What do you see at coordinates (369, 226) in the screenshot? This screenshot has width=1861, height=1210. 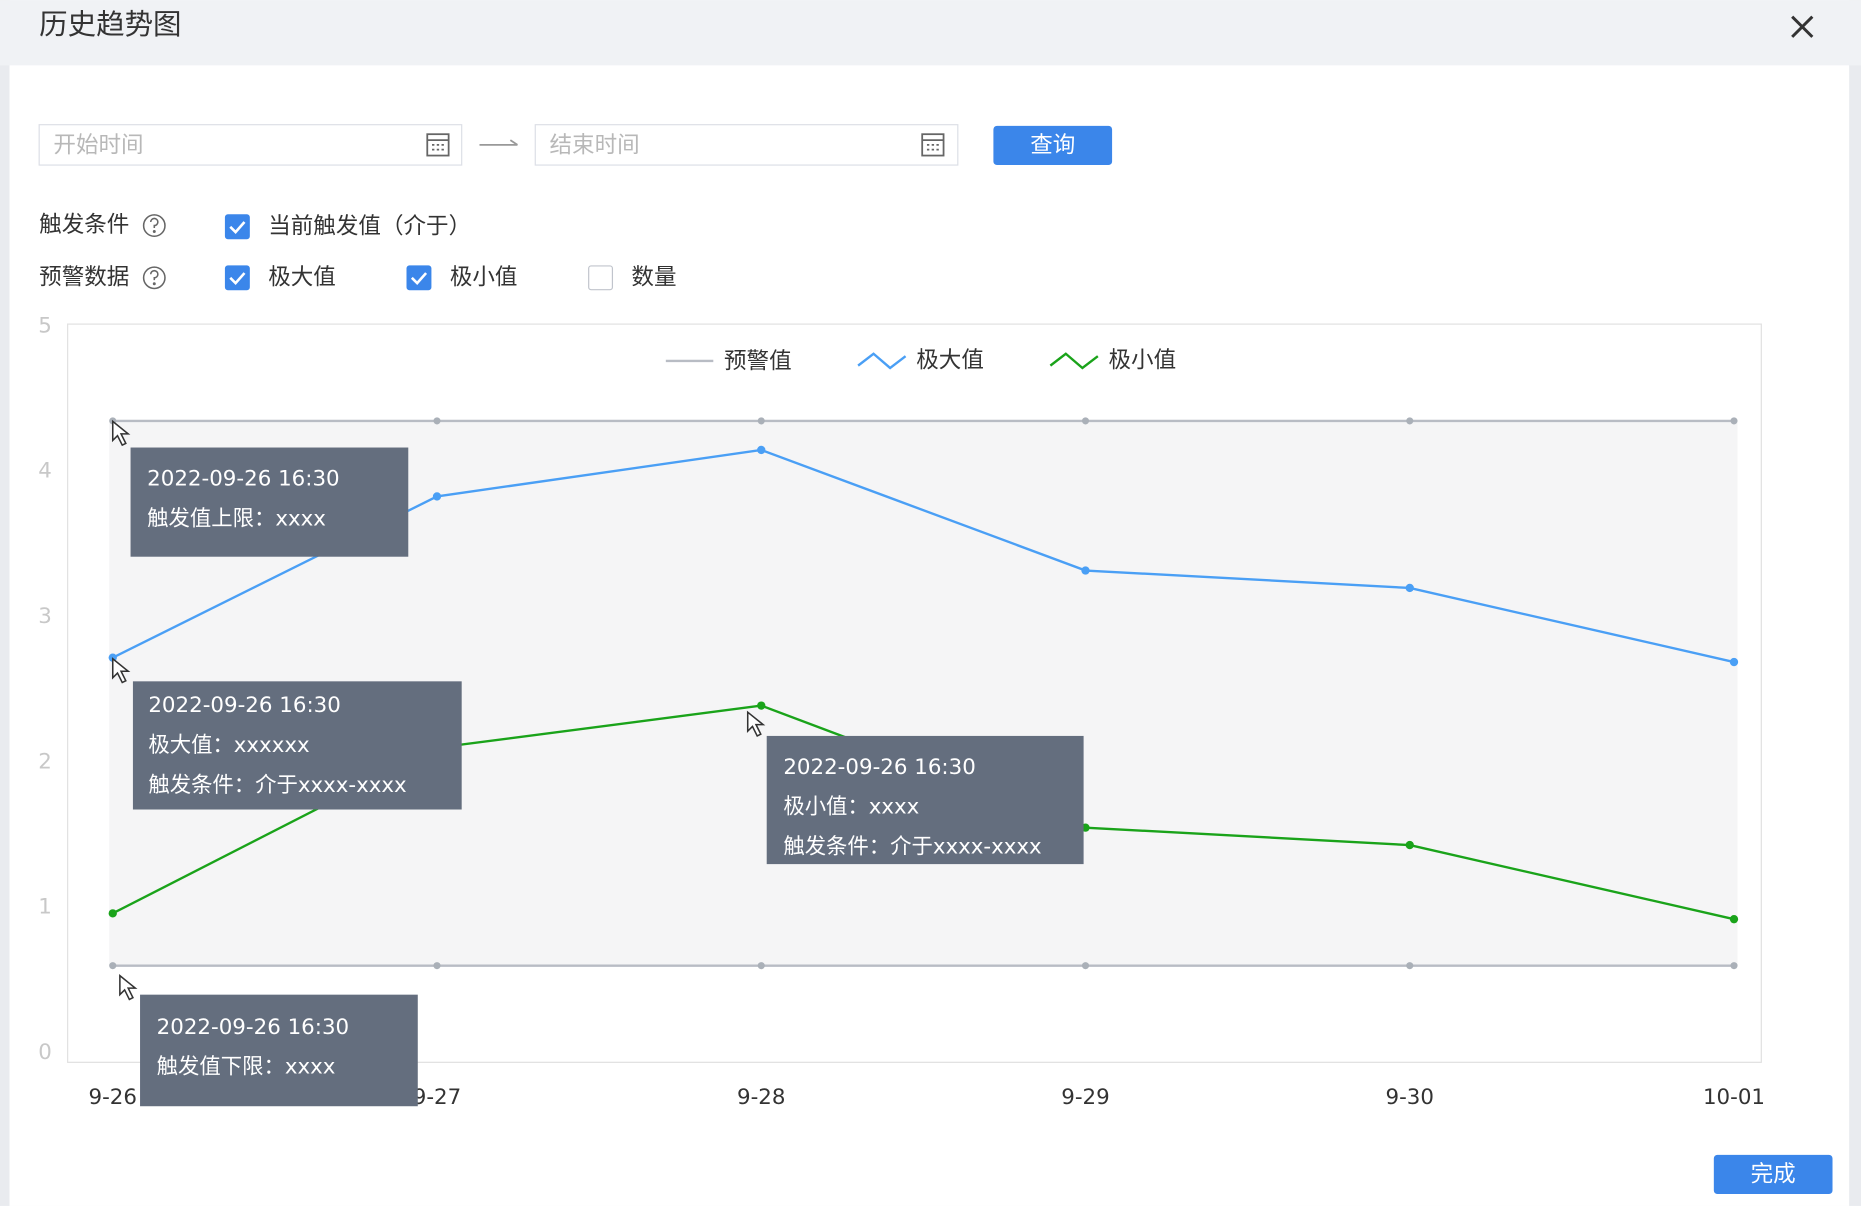 I see `checkbox-label: 当前触发值（介于）` at bounding box center [369, 226].